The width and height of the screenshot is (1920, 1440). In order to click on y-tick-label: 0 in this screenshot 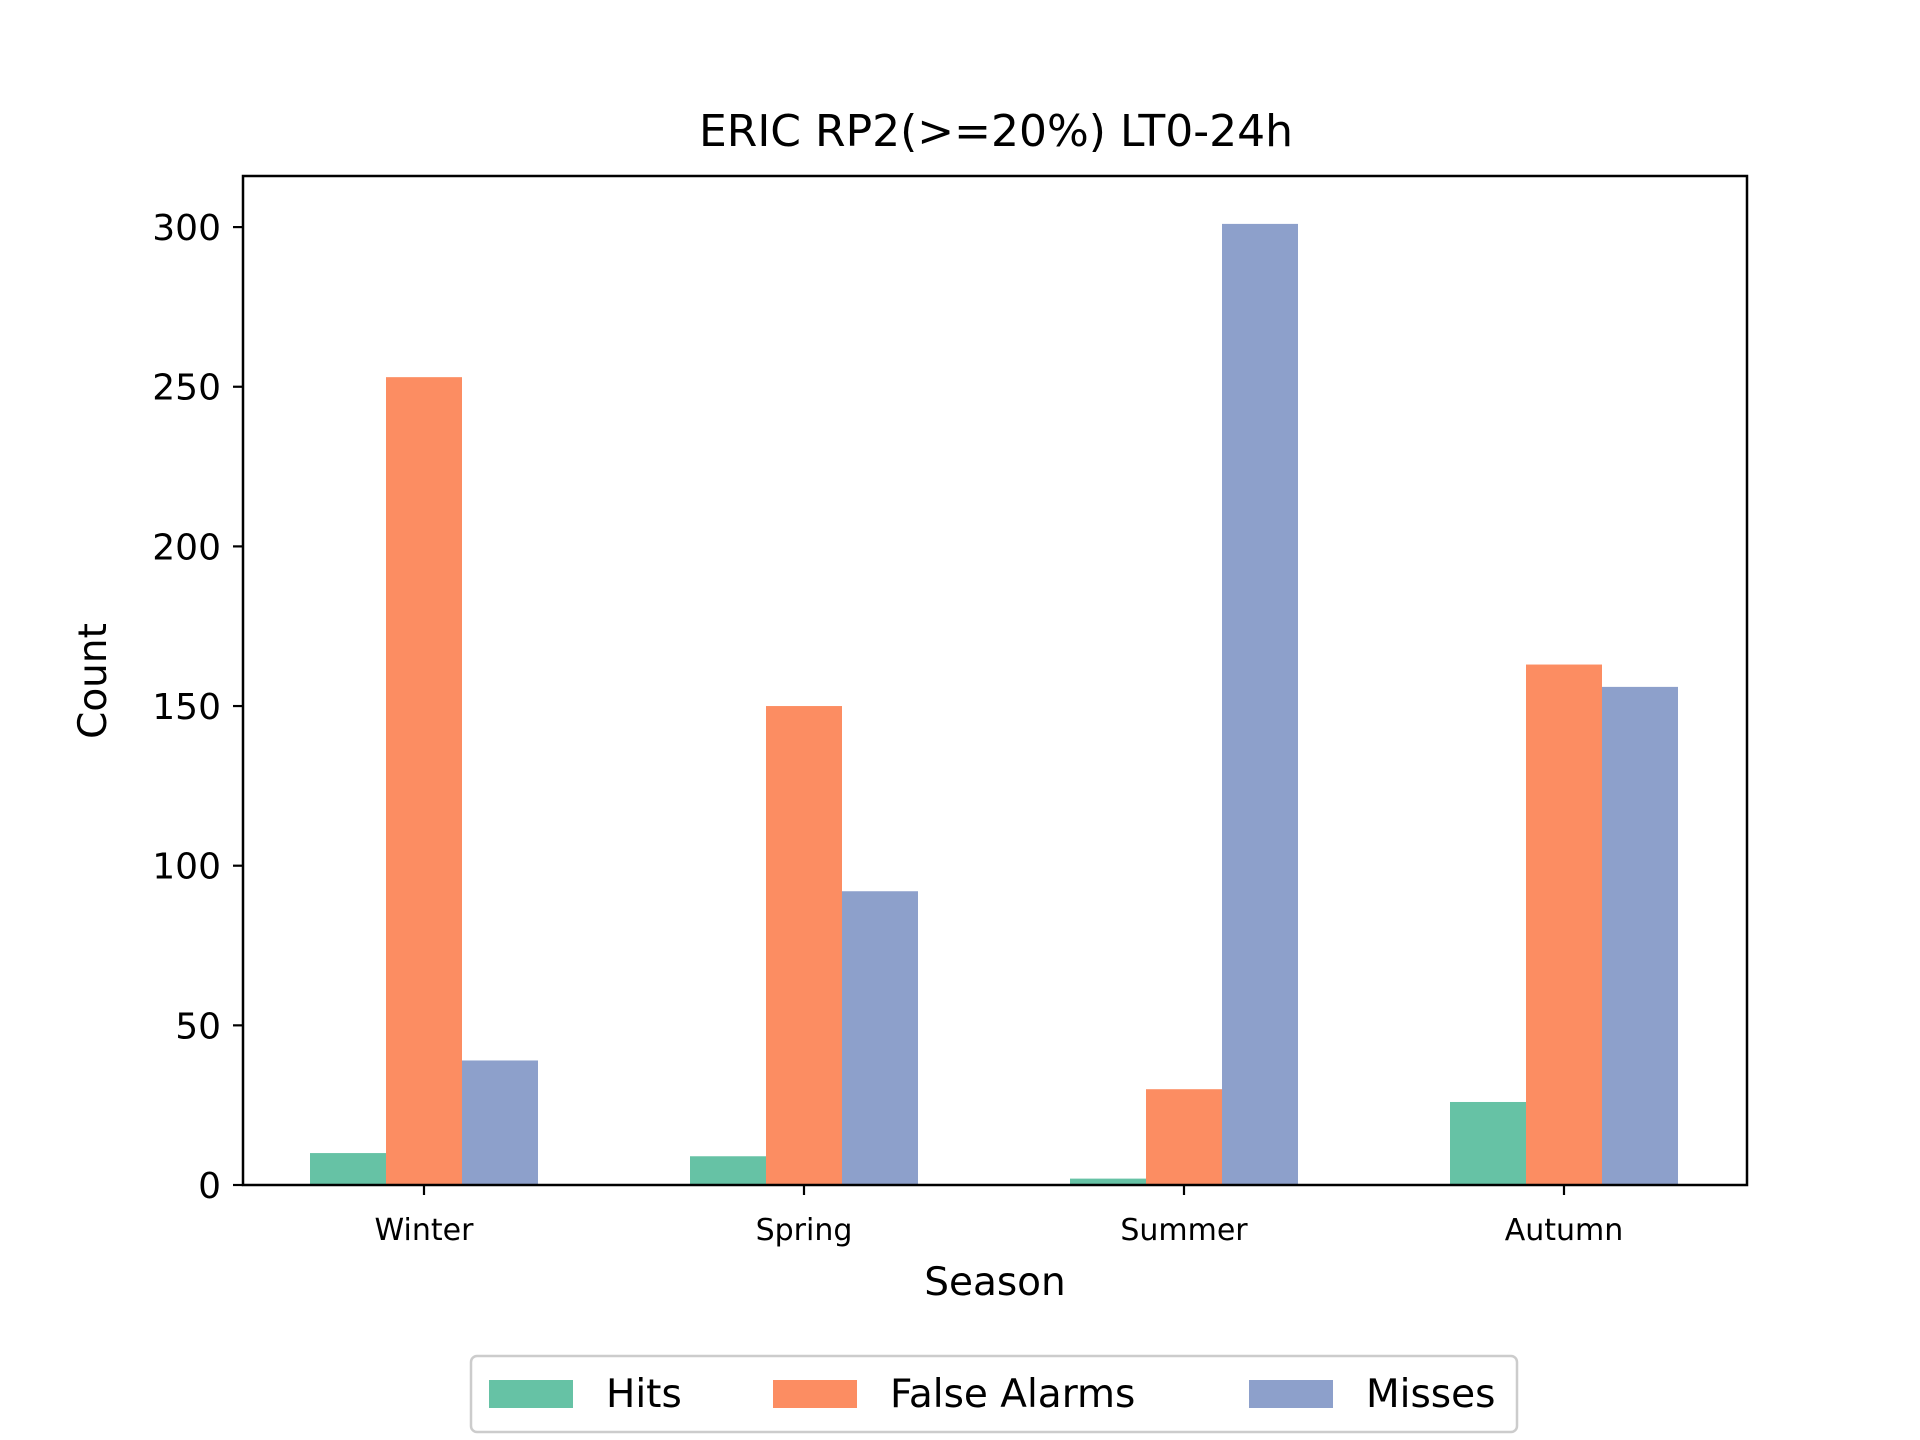, I will do `click(209, 1186)`.